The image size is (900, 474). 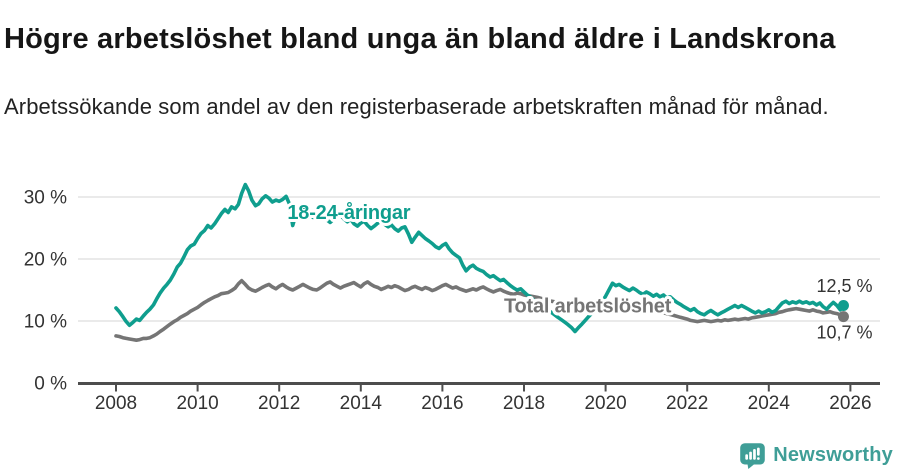 What do you see at coordinates (45, 322) in the screenshot?
I see `y-tick-label: 10 %` at bounding box center [45, 322].